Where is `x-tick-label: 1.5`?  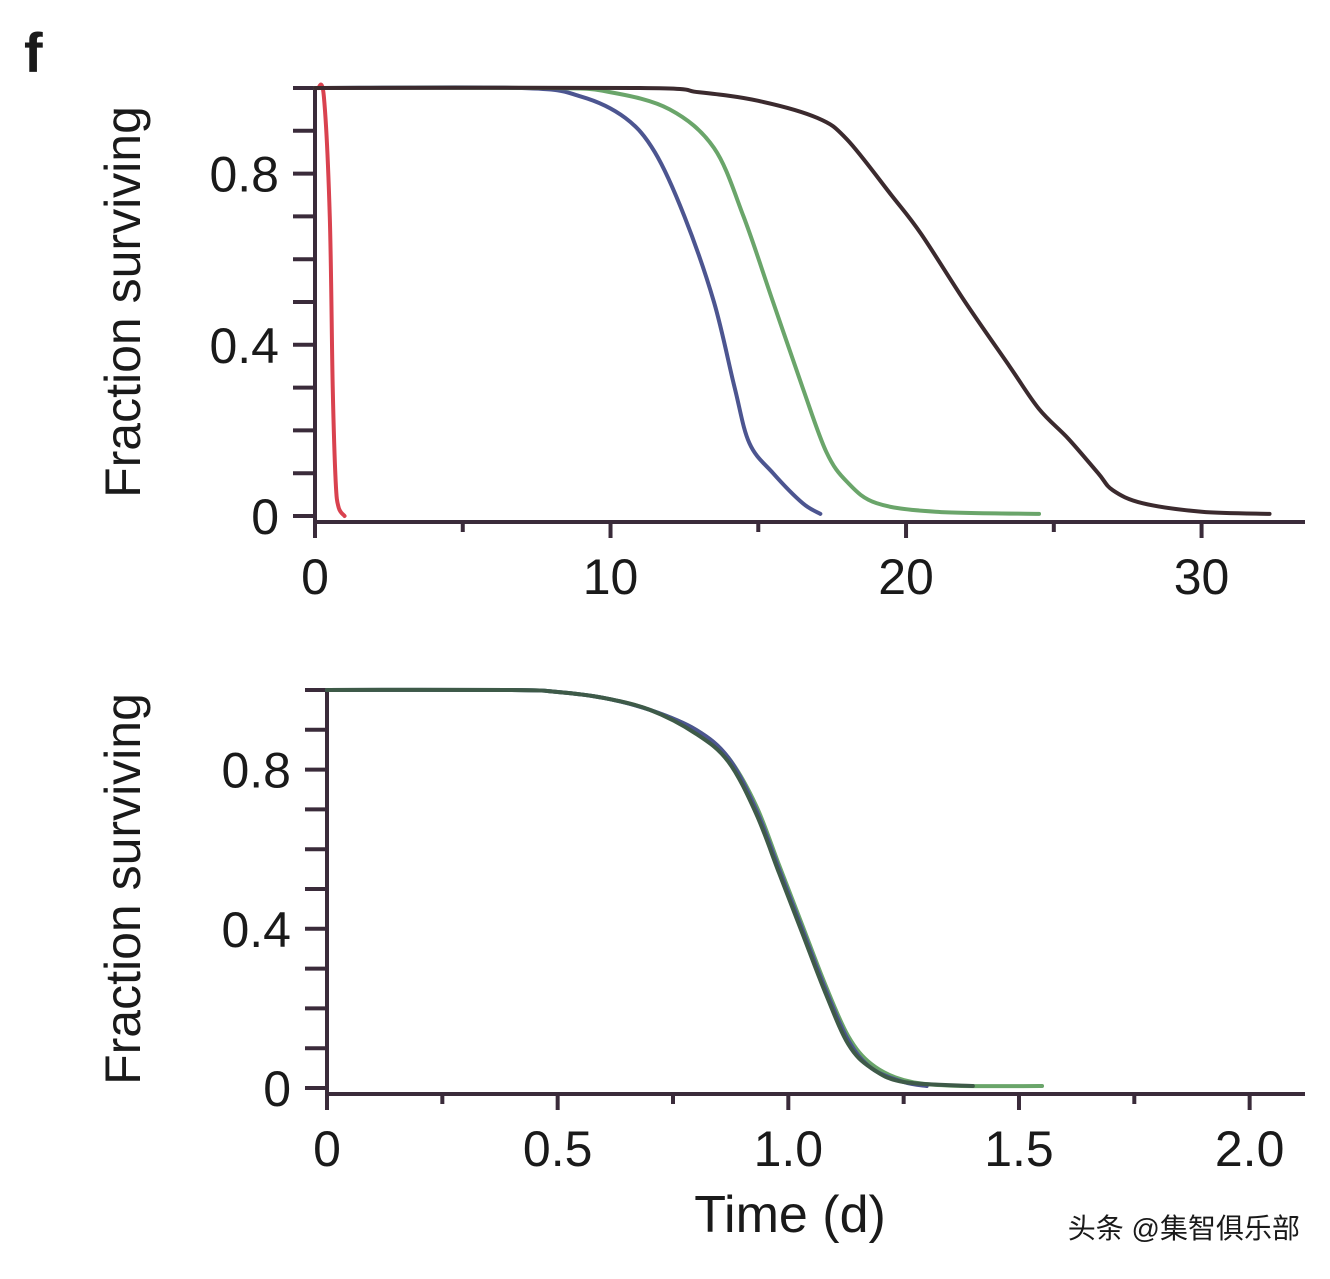 x-tick-label: 1.5 is located at coordinates (1019, 1149).